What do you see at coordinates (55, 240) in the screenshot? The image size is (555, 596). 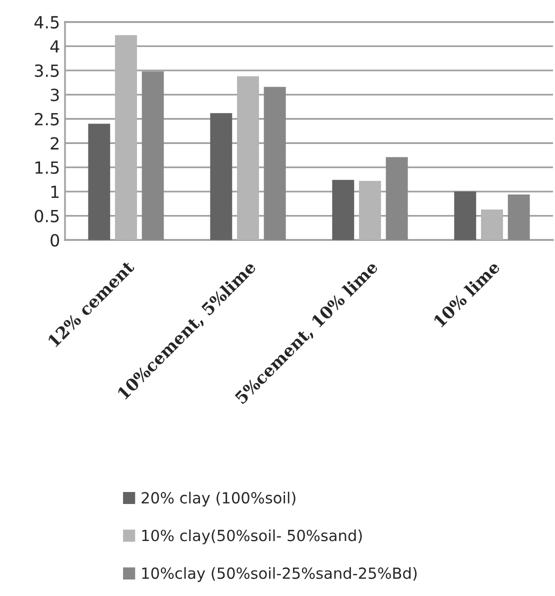 I see `y-tick-label: 0` at bounding box center [55, 240].